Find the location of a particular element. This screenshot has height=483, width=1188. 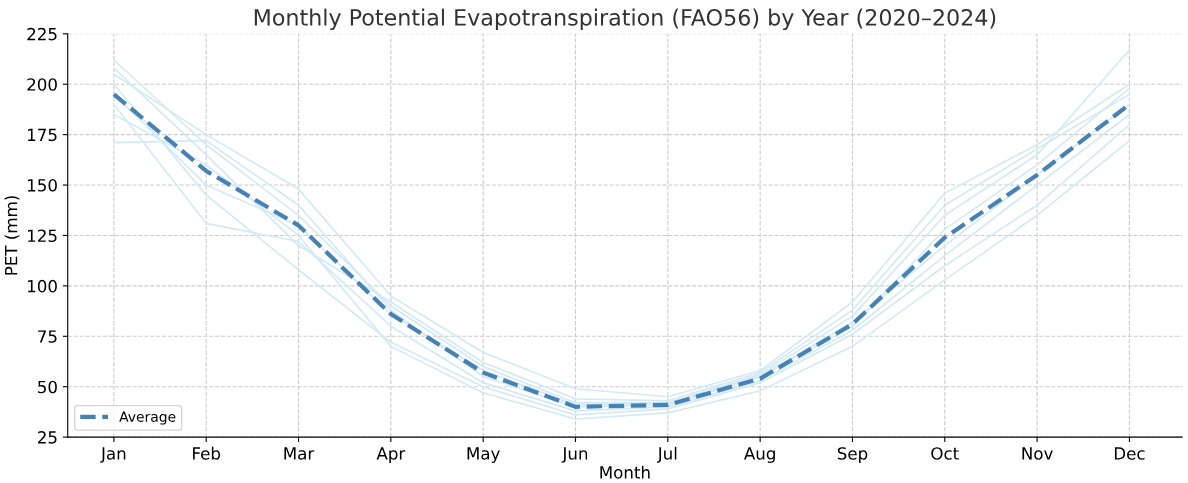

y-tick-label: 75 is located at coordinates (47, 336).